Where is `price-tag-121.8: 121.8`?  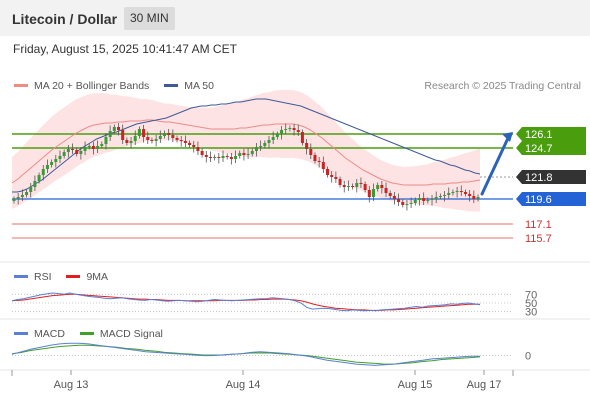 price-tag-121.8: 121.8 is located at coordinates (551, 177).